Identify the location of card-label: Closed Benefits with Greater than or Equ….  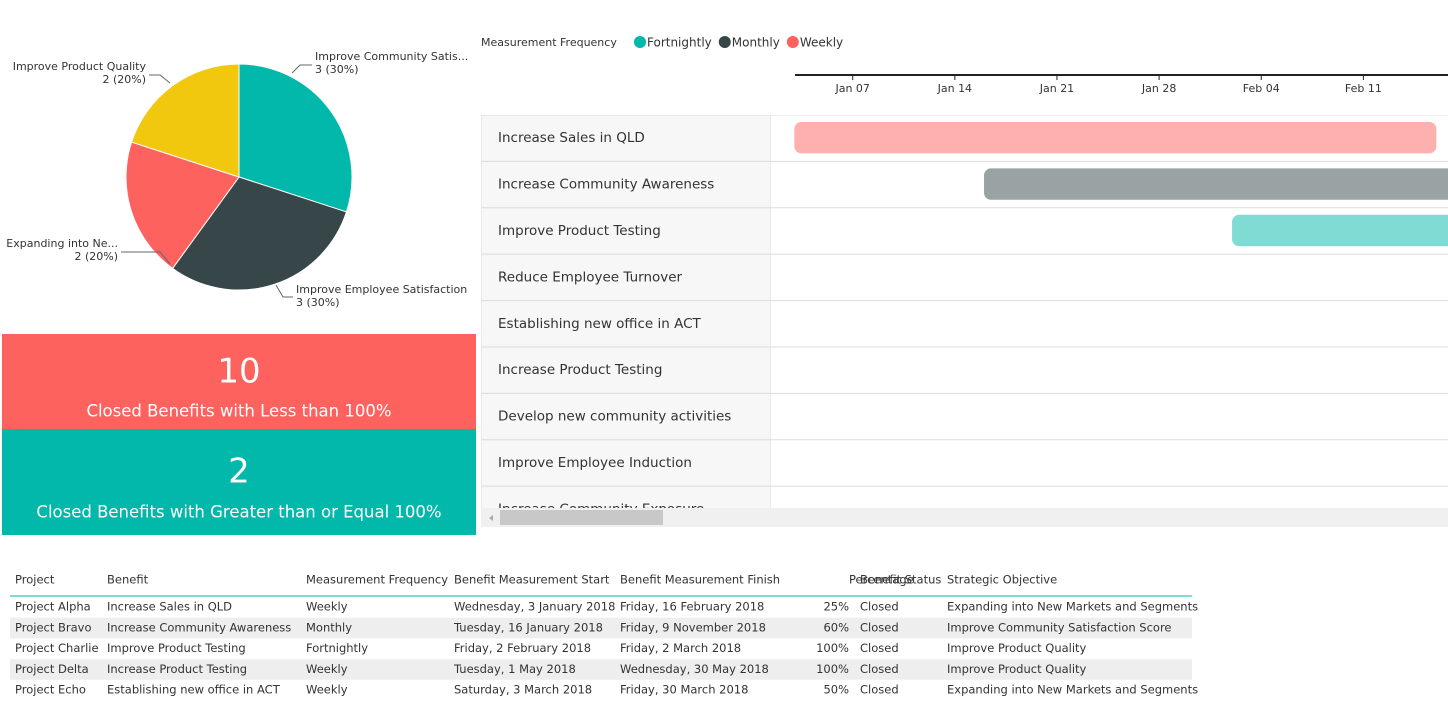
(238, 512).